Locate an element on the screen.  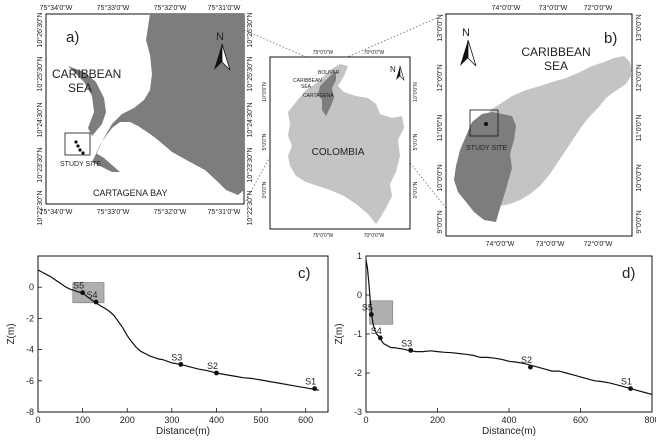
y-tick-label: -6 is located at coordinates (30, 381).